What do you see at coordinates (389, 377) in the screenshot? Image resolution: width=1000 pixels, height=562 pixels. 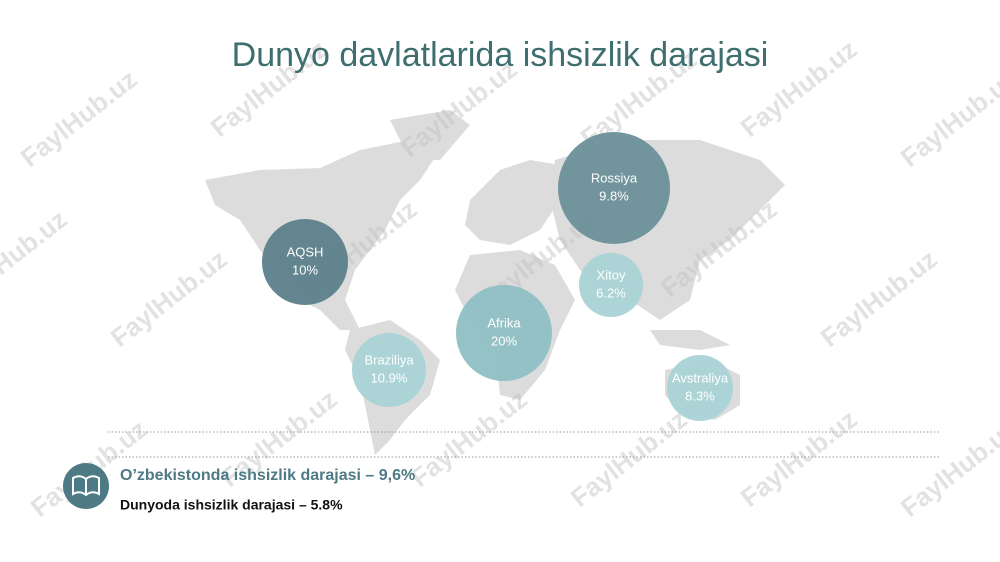 I see `bubble-value: 10.9%` at bounding box center [389, 377].